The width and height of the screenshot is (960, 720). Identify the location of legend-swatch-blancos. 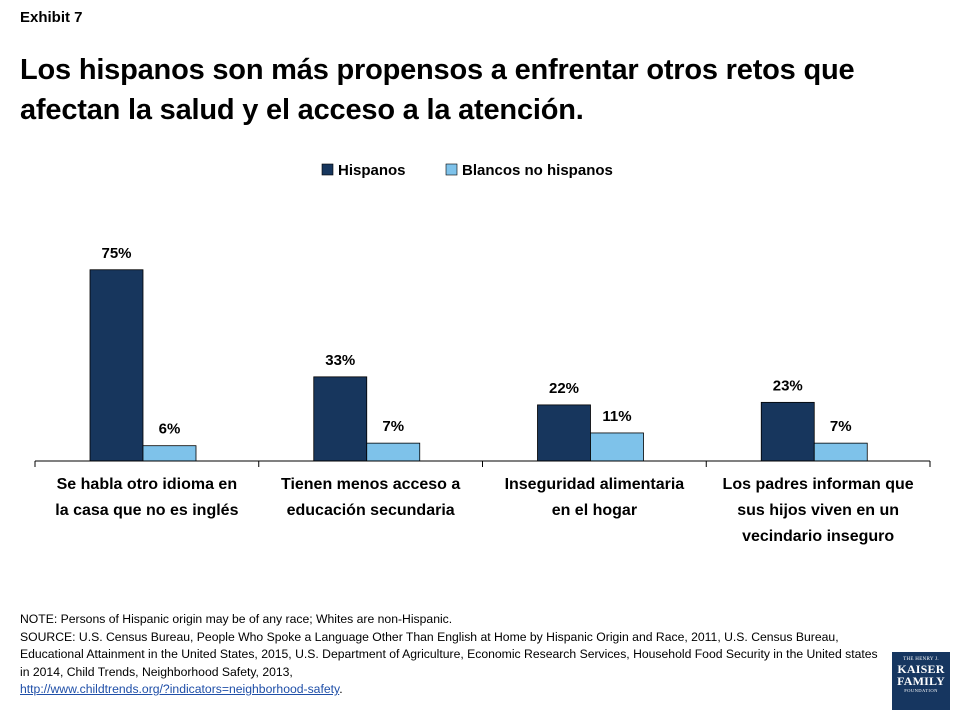
(451, 169).